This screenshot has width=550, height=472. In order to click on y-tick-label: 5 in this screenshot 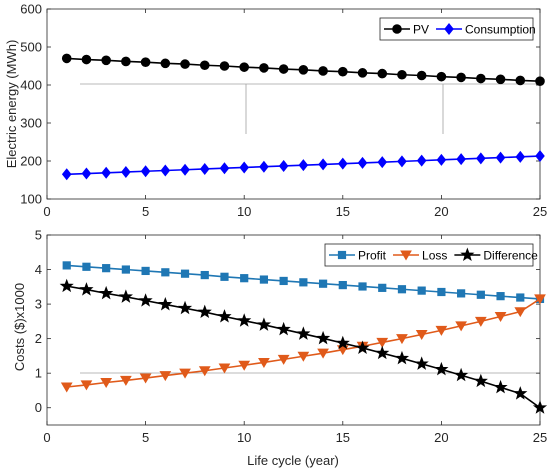, I will do `click(38, 235)`.